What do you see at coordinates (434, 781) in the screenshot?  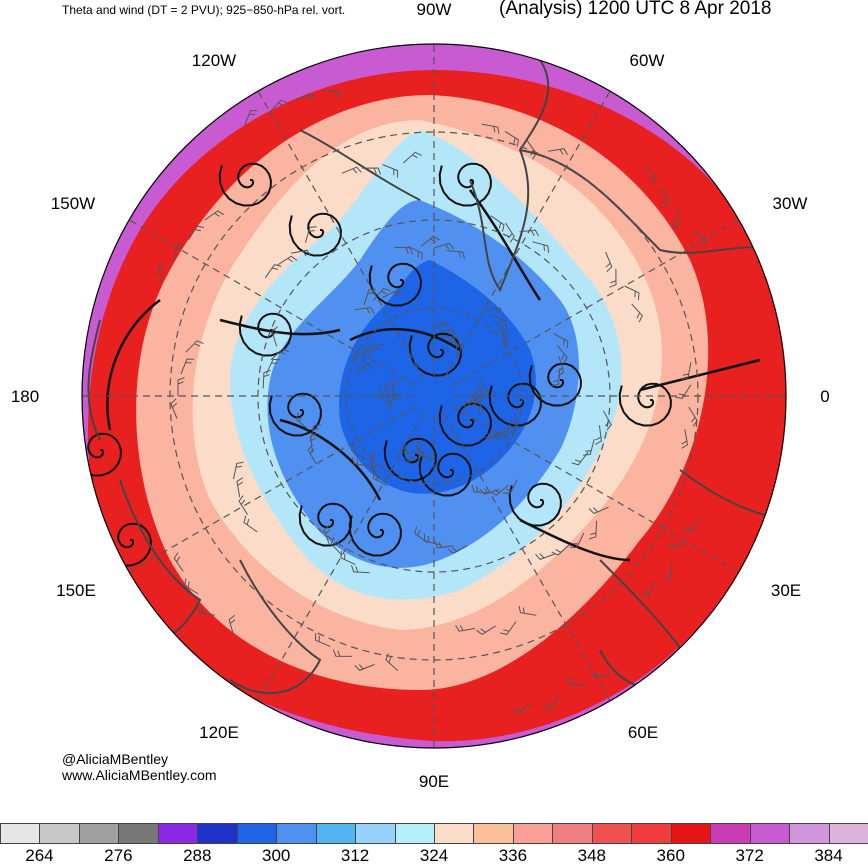 I see `lon-label-90e: 90E` at bounding box center [434, 781].